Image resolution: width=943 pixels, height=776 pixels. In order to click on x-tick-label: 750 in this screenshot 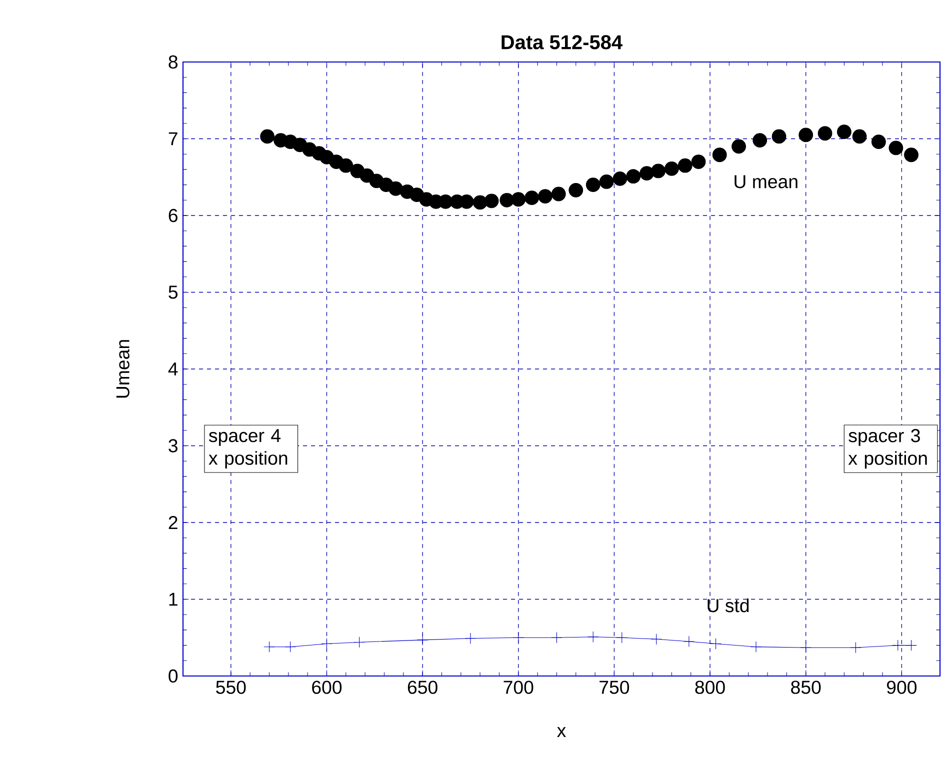, I will do `click(615, 687)`.